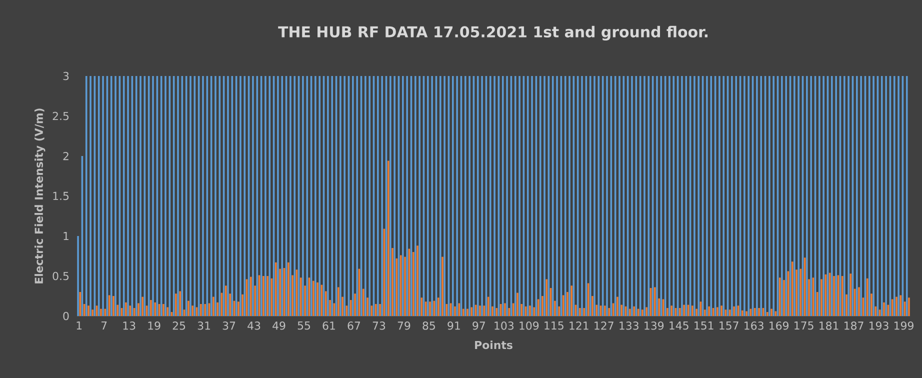 This screenshot has height=378, width=922. What do you see at coordinates (854, 326) in the screenshot?
I see `x-tick-label: 187` at bounding box center [854, 326].